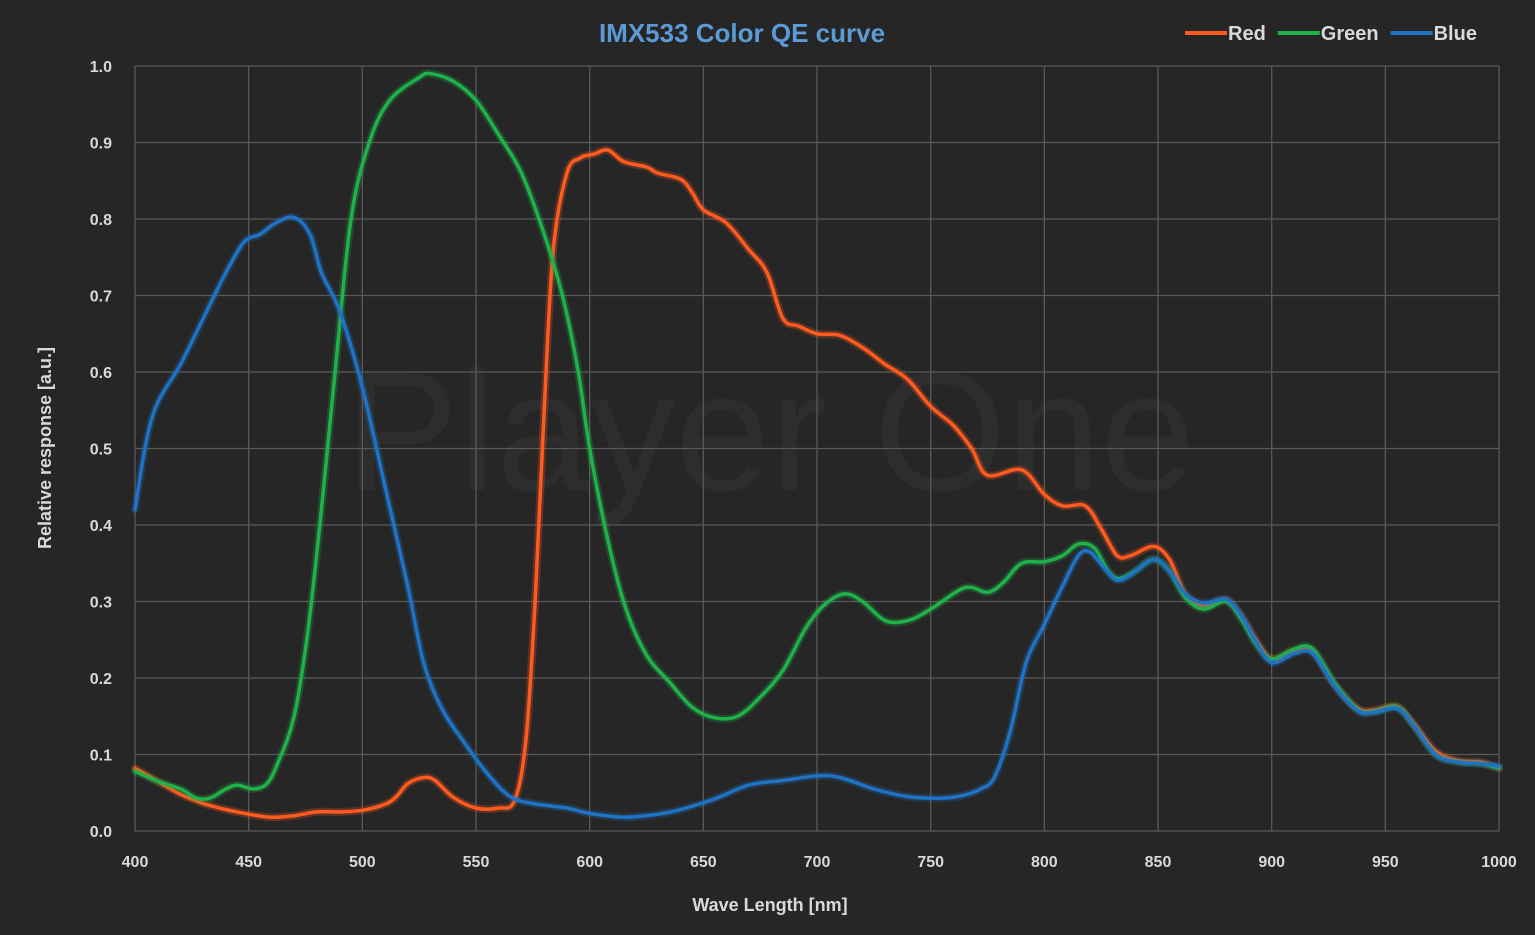 The width and height of the screenshot is (1535, 935). What do you see at coordinates (101, 832) in the screenshot?
I see `y-tick-label: 0.0` at bounding box center [101, 832].